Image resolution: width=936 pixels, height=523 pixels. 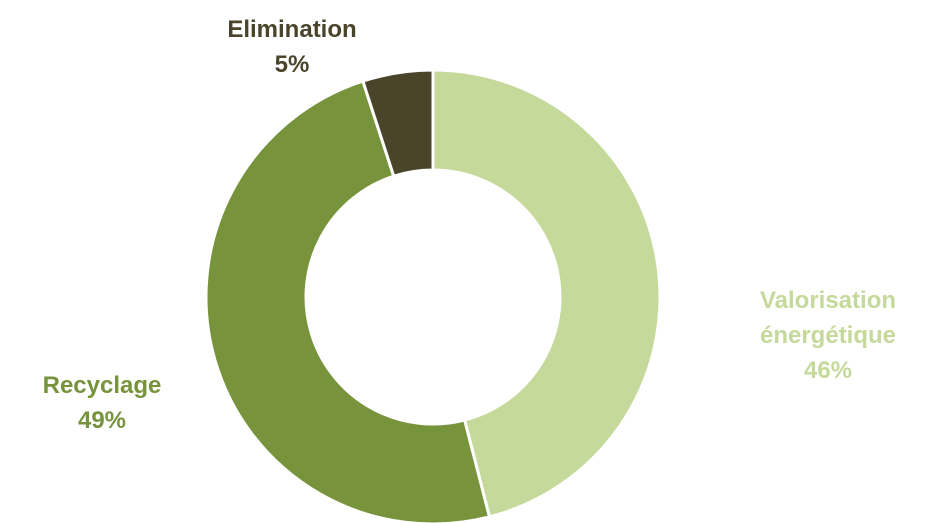 What do you see at coordinates (102, 420) in the screenshot?
I see `recyclage-percent-label: 49%` at bounding box center [102, 420].